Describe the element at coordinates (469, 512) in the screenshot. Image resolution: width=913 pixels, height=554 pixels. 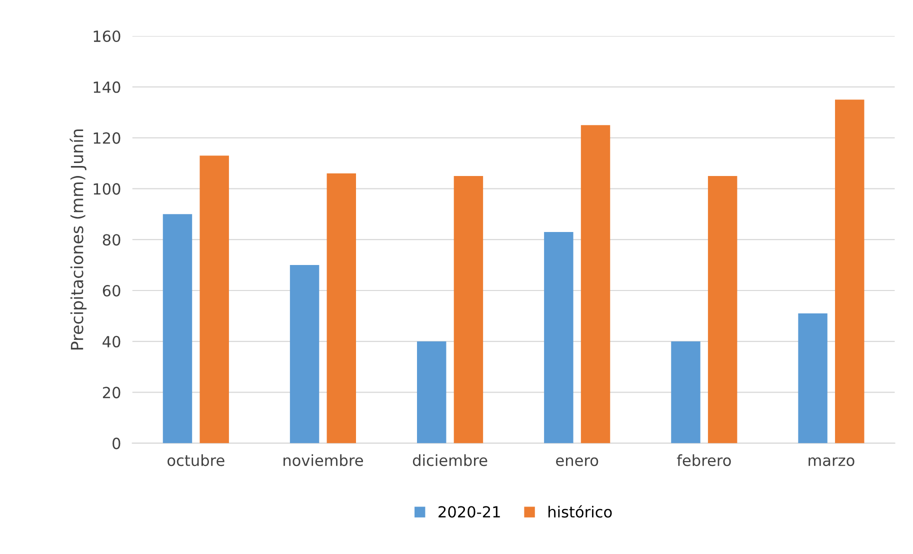
I see `legend-label: 2020-21` at that location.